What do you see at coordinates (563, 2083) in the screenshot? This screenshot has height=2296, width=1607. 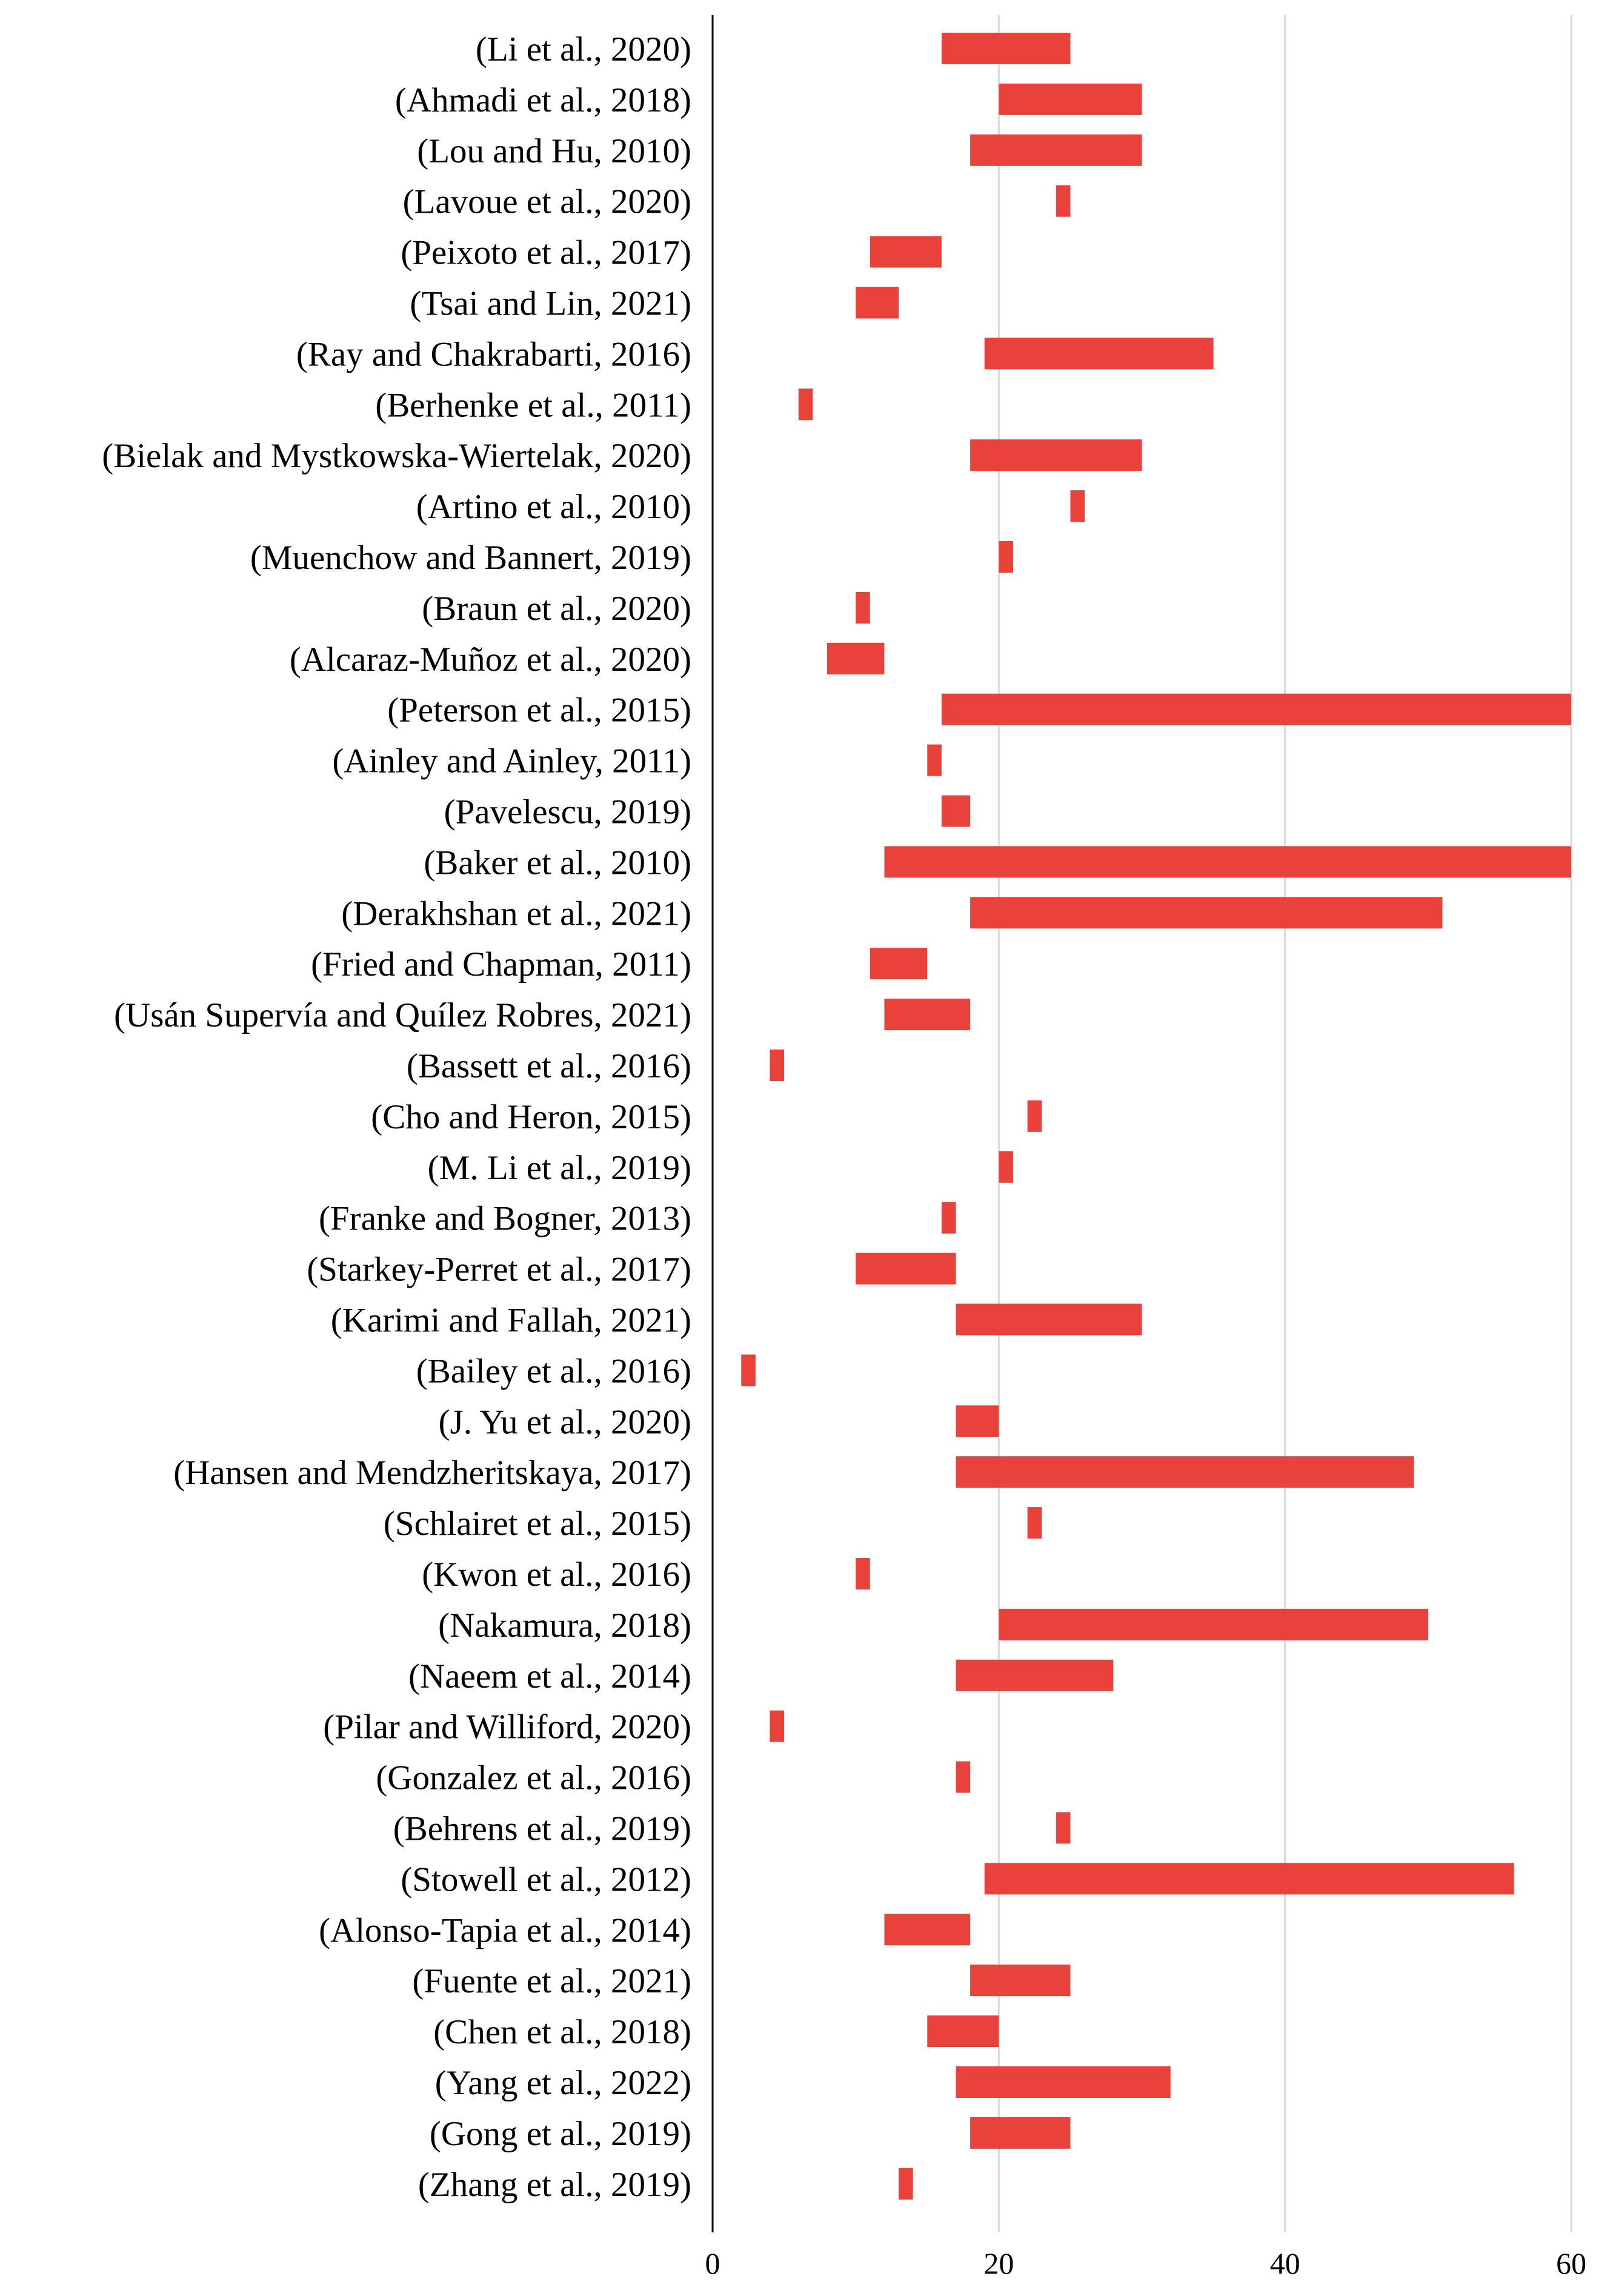 I see `category-label: (Yang et al., 2022)` at bounding box center [563, 2083].